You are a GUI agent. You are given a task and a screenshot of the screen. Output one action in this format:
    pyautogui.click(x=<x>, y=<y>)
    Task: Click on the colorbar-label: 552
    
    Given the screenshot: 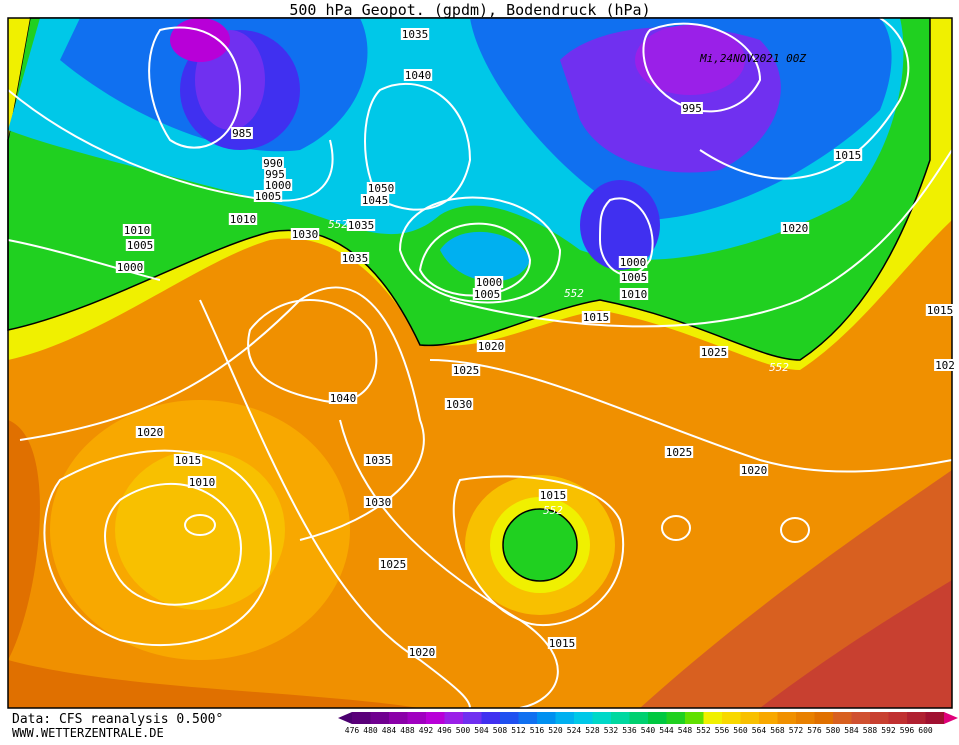 What is the action you would take?
    pyautogui.click(x=703, y=730)
    